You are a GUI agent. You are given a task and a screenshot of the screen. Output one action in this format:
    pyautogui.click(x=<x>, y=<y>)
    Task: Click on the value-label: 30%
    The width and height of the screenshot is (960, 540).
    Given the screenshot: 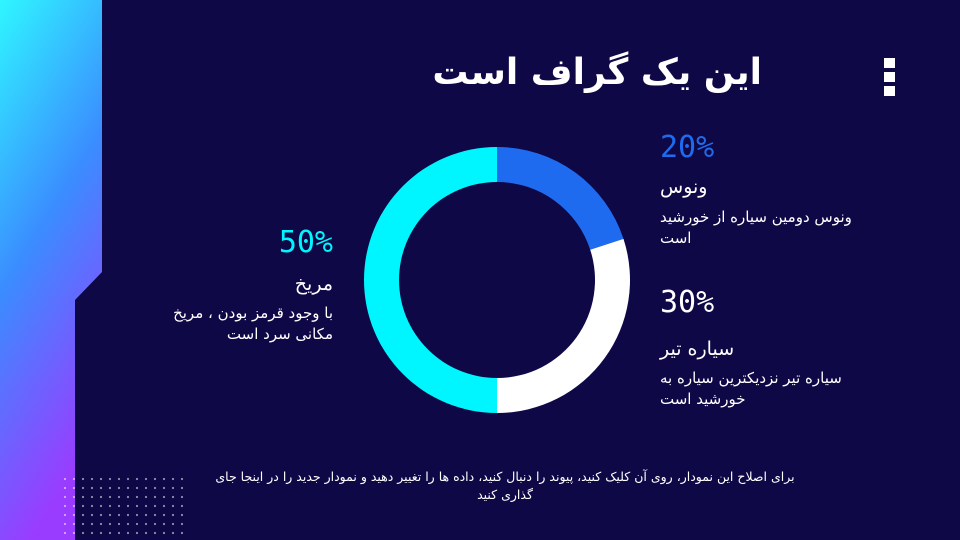 What is the action you would take?
    pyautogui.click(x=687, y=302)
    